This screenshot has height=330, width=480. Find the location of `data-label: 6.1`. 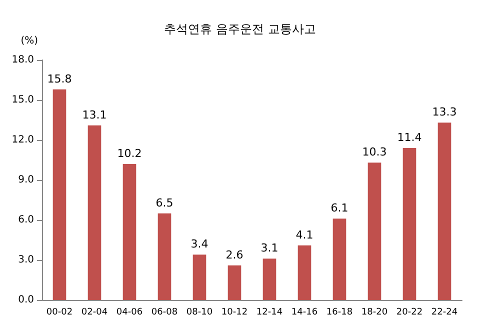

data-label: 6.1 is located at coordinates (339, 208).